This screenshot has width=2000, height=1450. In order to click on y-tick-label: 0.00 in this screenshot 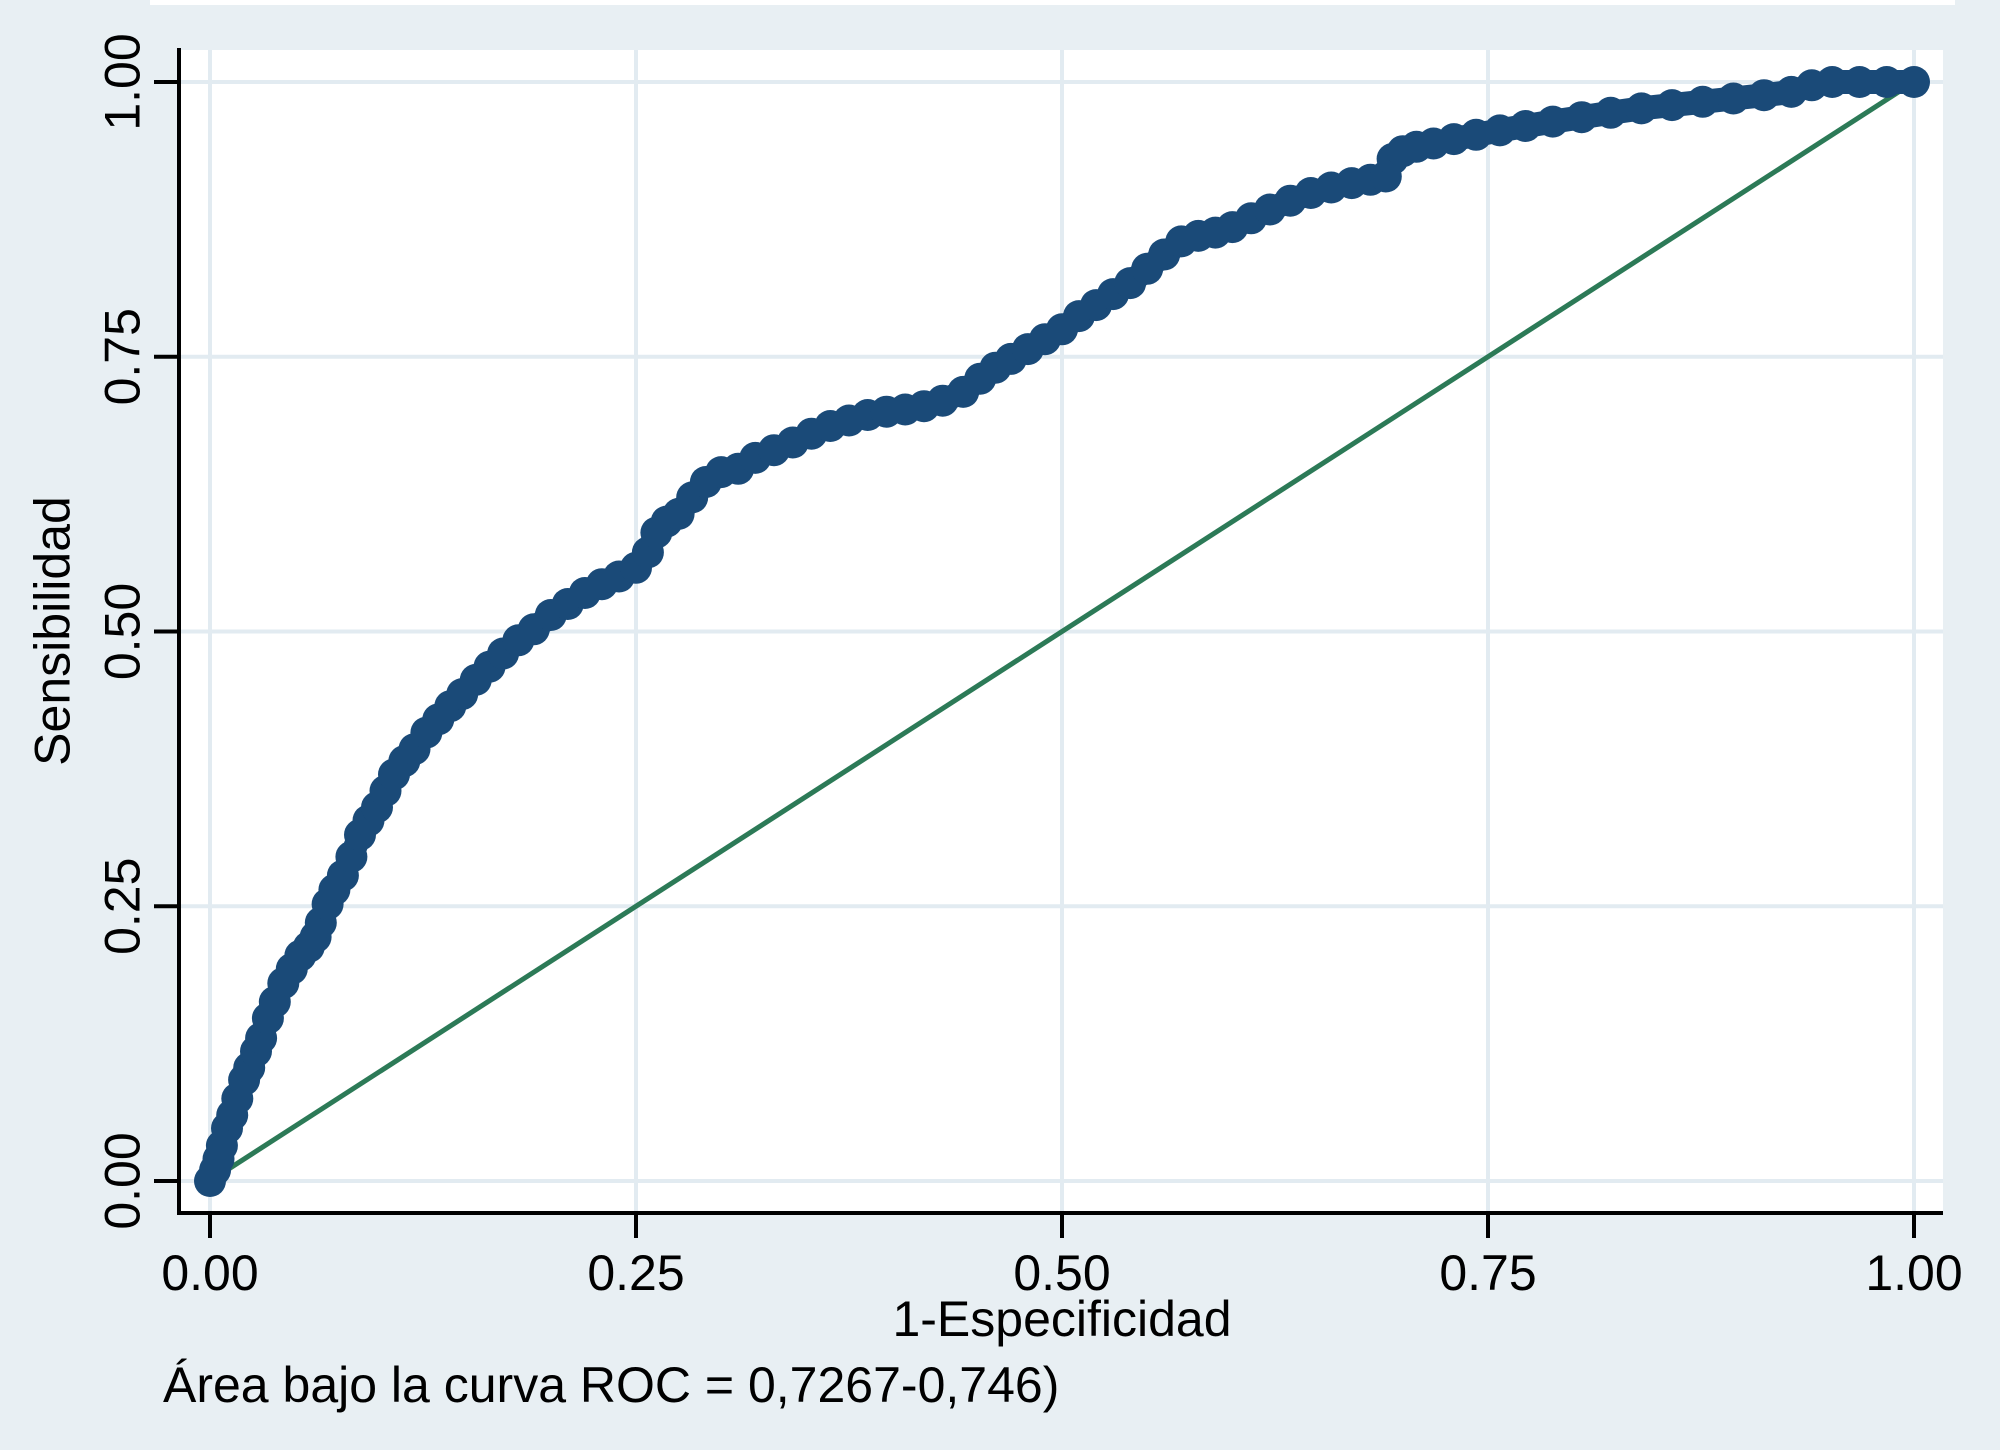, I will do `click(123, 1180)`.